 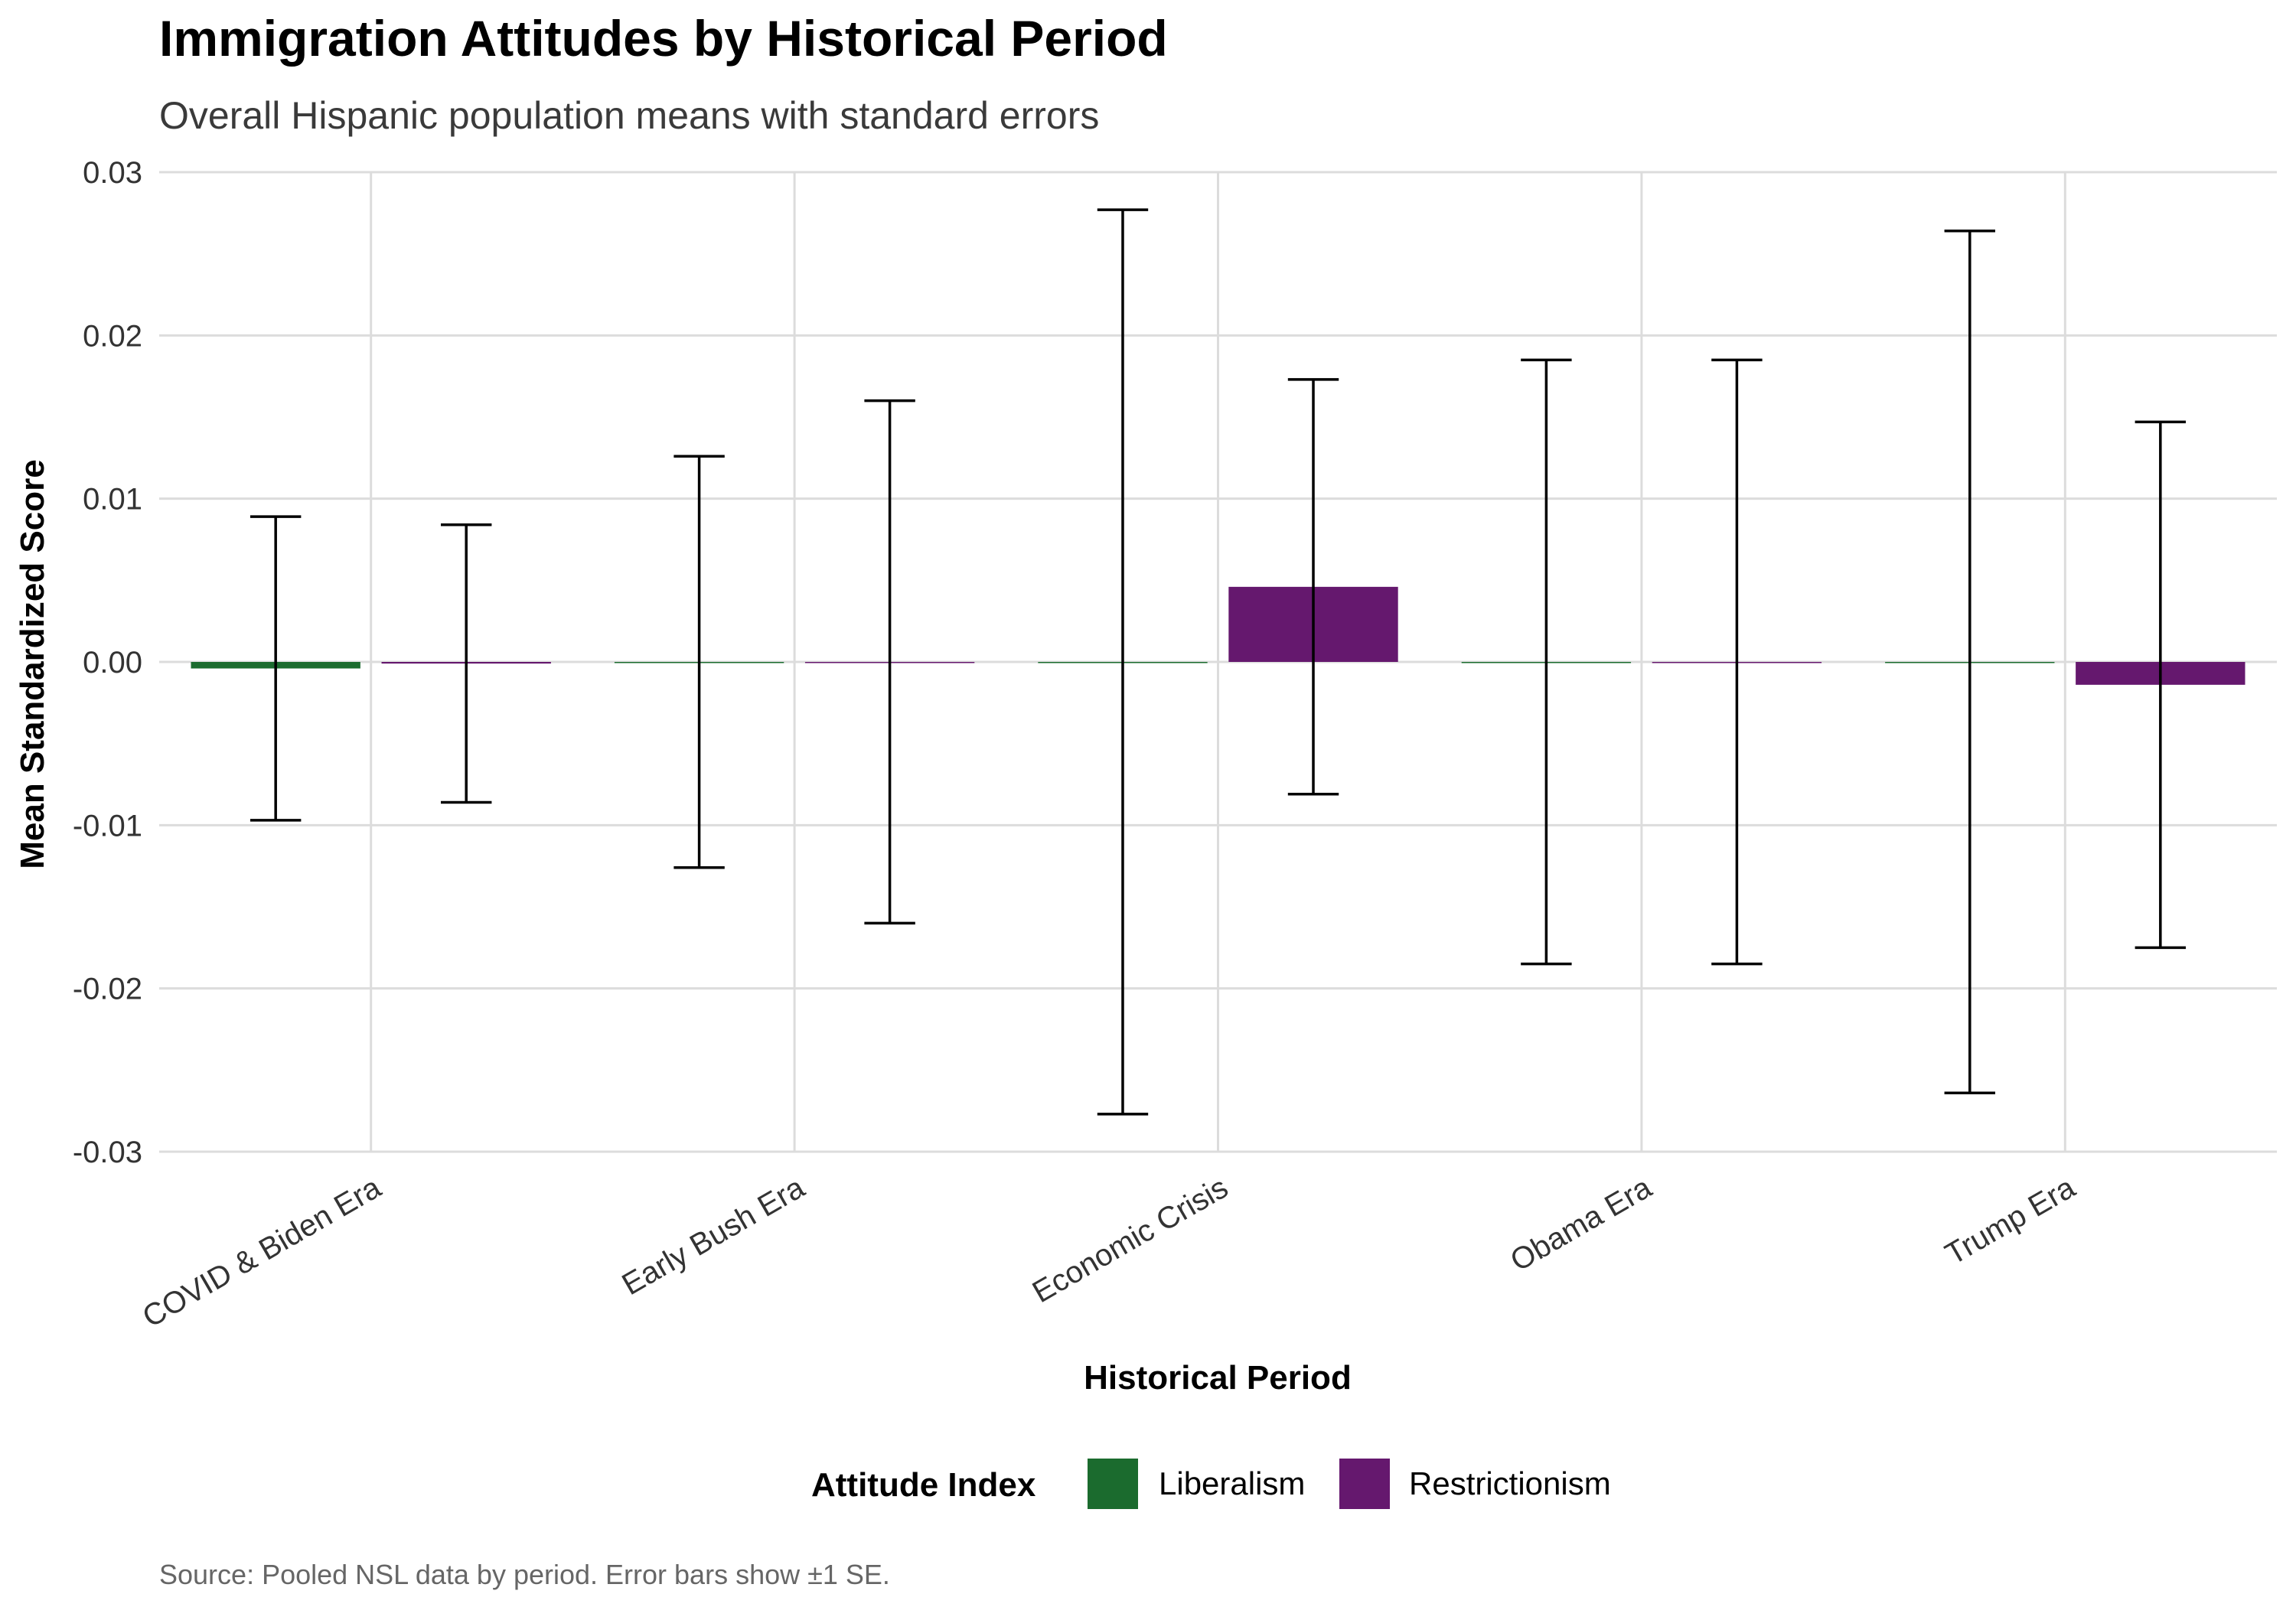 I want to click on x-tick-label-covid-biden-era: COVID & Biden Era, so click(x=262, y=1252).